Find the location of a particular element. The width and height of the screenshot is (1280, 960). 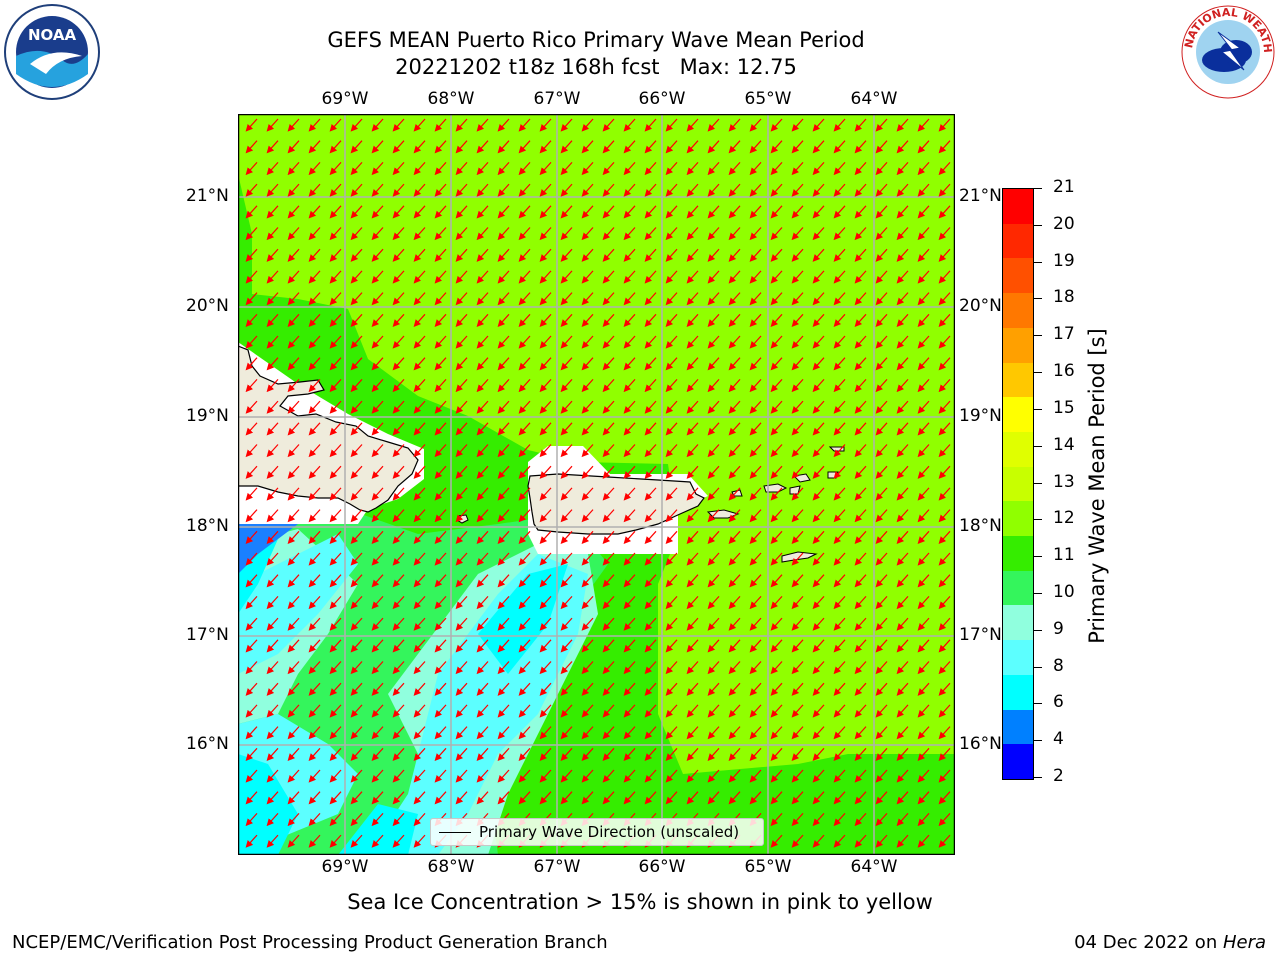

lat-label-left: 16°N is located at coordinates (207, 744).